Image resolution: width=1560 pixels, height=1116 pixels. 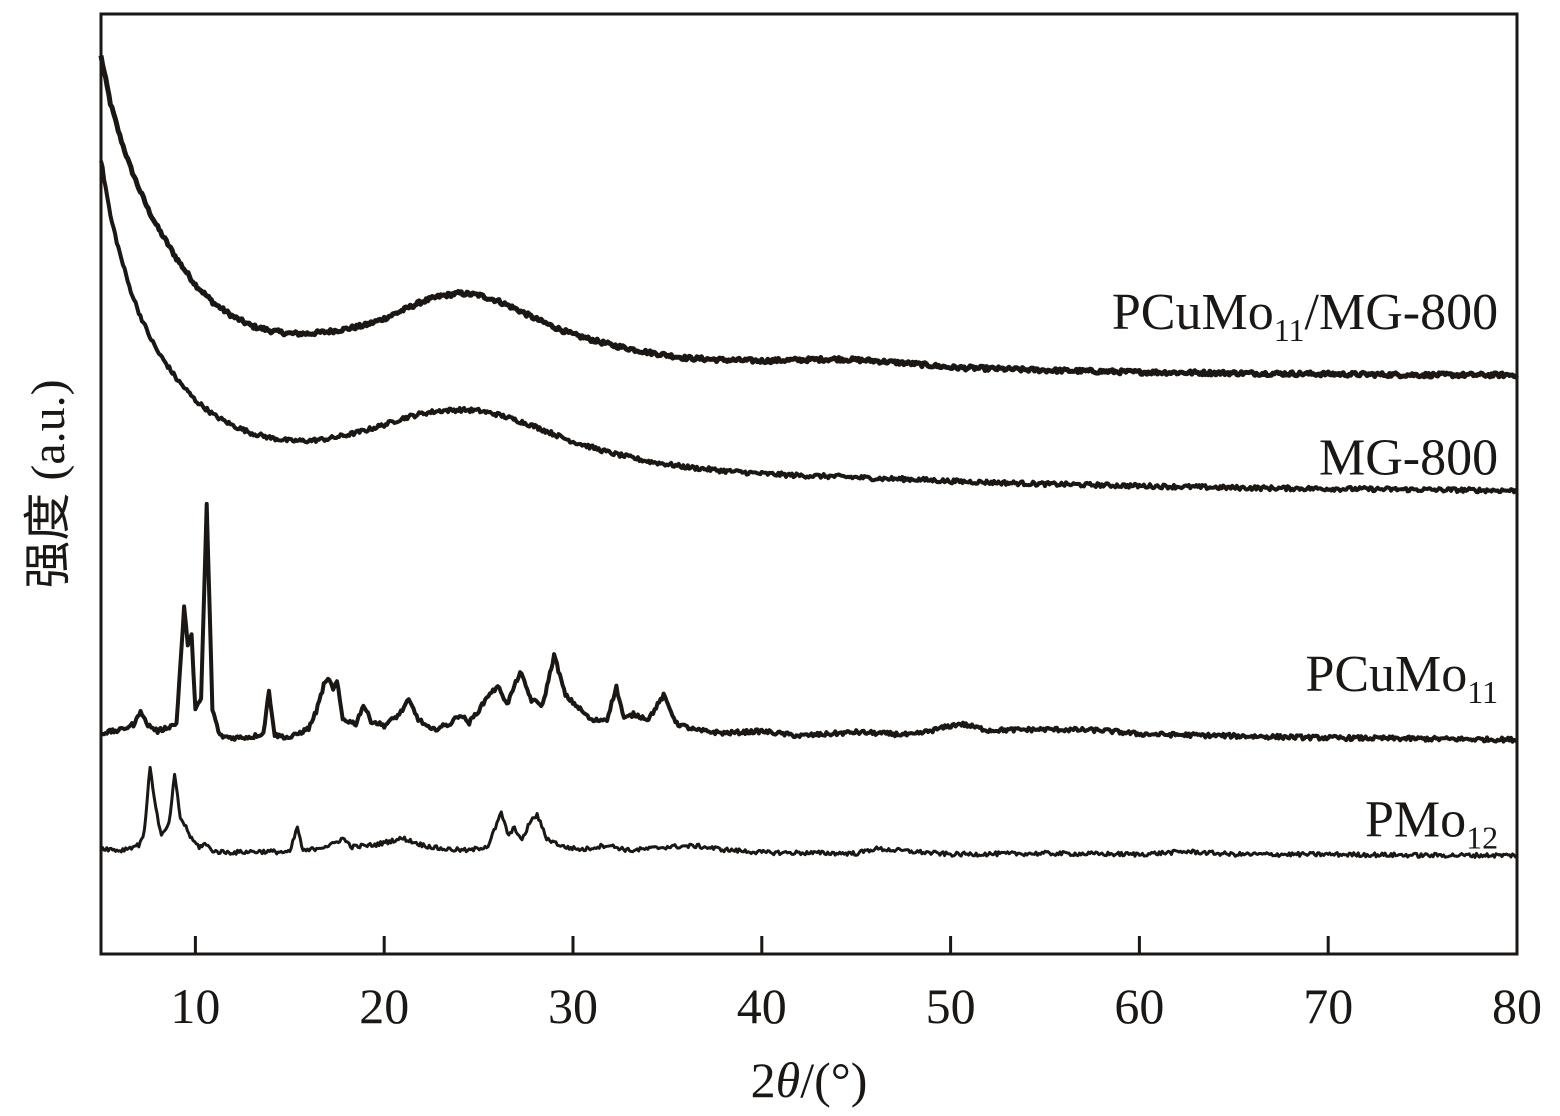 I want to click on x-tick-label-20: 20, so click(x=384, y=1006).